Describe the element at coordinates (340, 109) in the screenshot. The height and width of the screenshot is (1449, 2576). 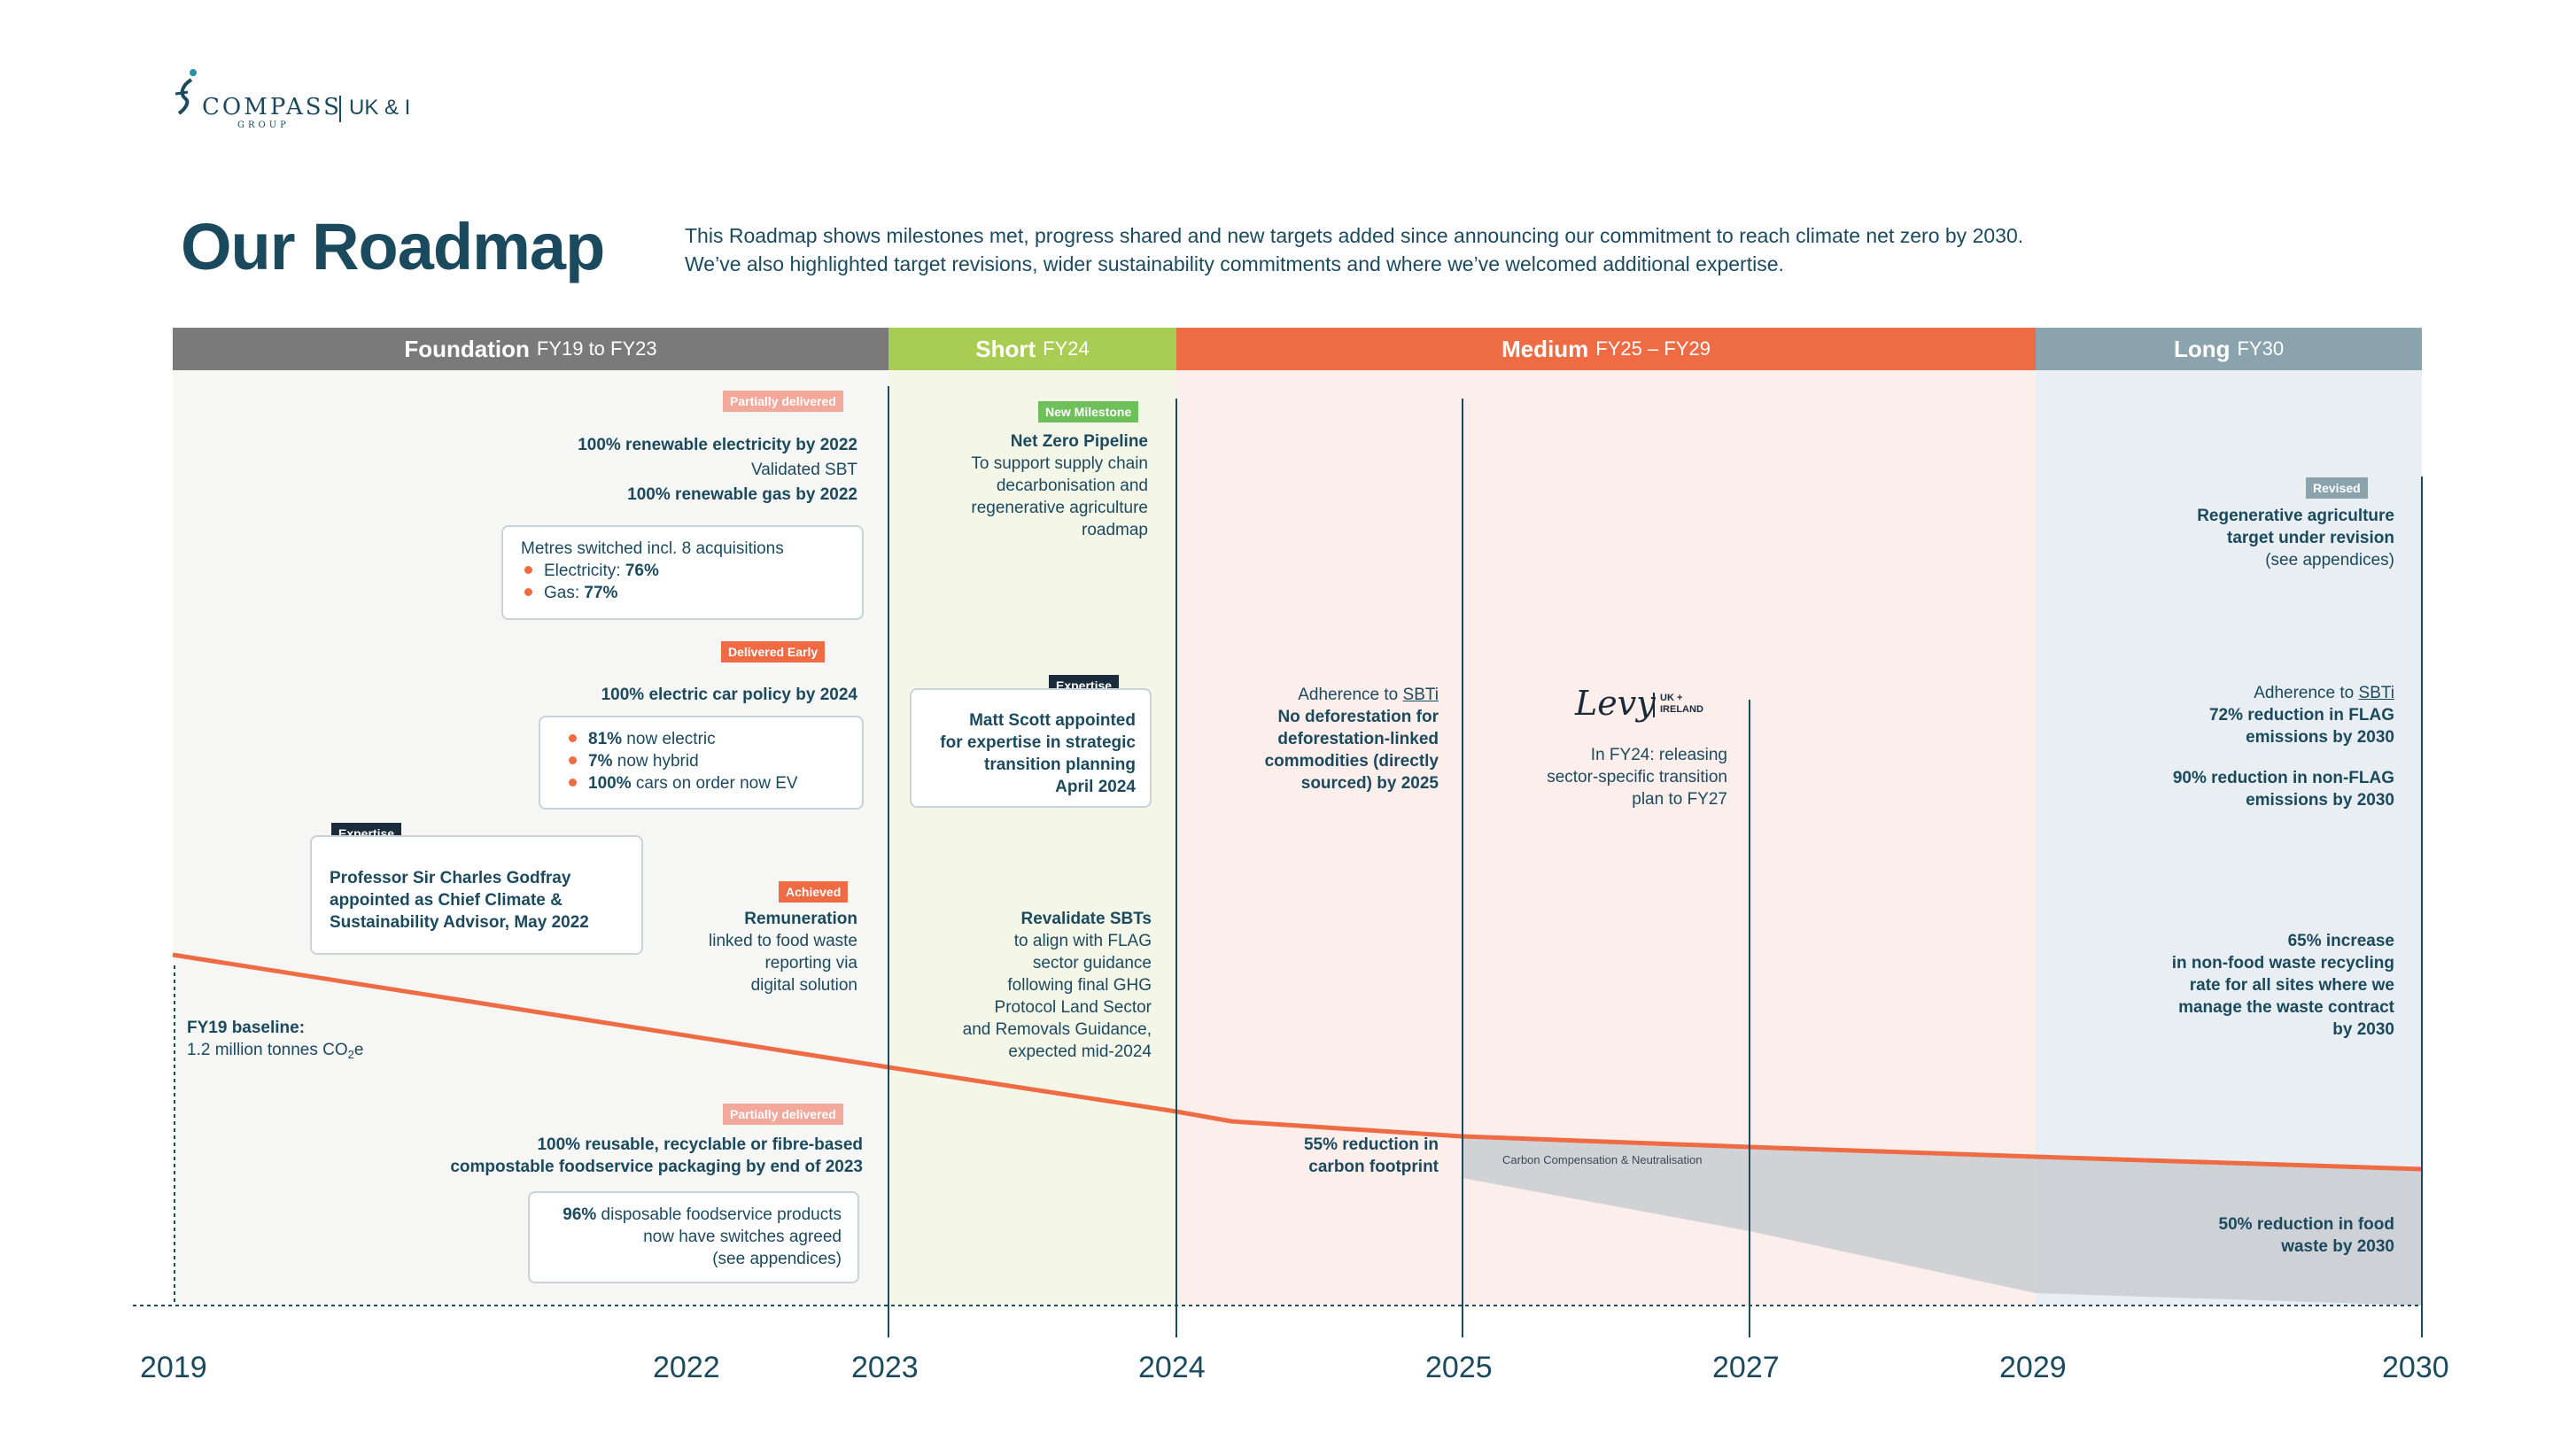
I see `logo-divider` at that location.